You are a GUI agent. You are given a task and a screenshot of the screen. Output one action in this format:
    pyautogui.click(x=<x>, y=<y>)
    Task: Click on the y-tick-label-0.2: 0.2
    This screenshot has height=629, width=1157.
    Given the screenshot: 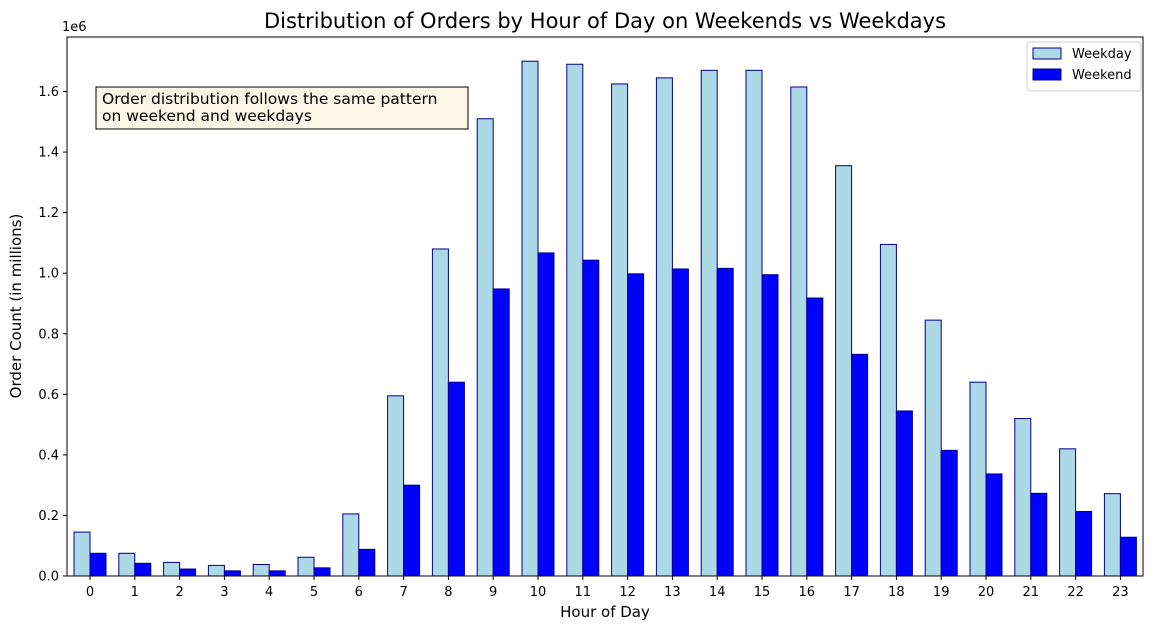 What is the action you would take?
    pyautogui.click(x=48, y=516)
    